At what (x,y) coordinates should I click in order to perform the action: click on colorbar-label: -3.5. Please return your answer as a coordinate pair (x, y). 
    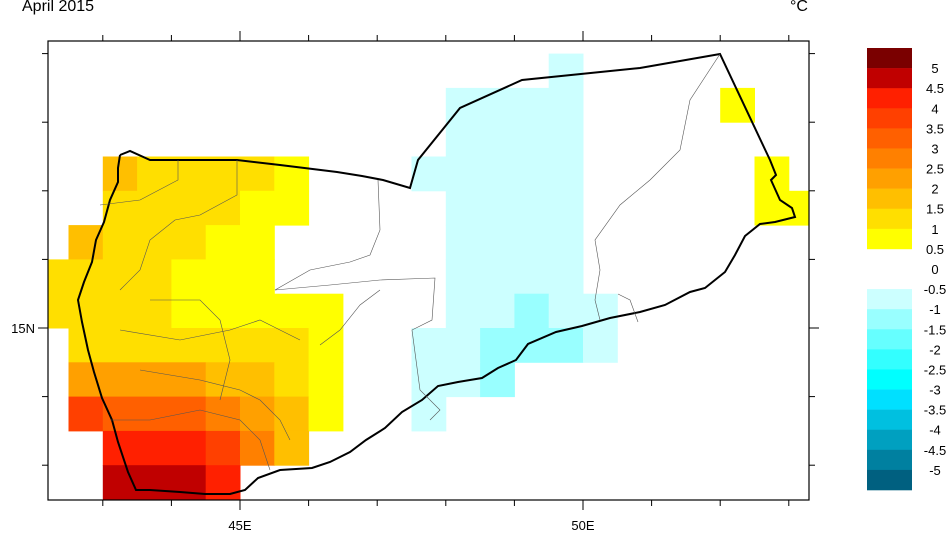
    Looking at the image, I should click on (935, 410).